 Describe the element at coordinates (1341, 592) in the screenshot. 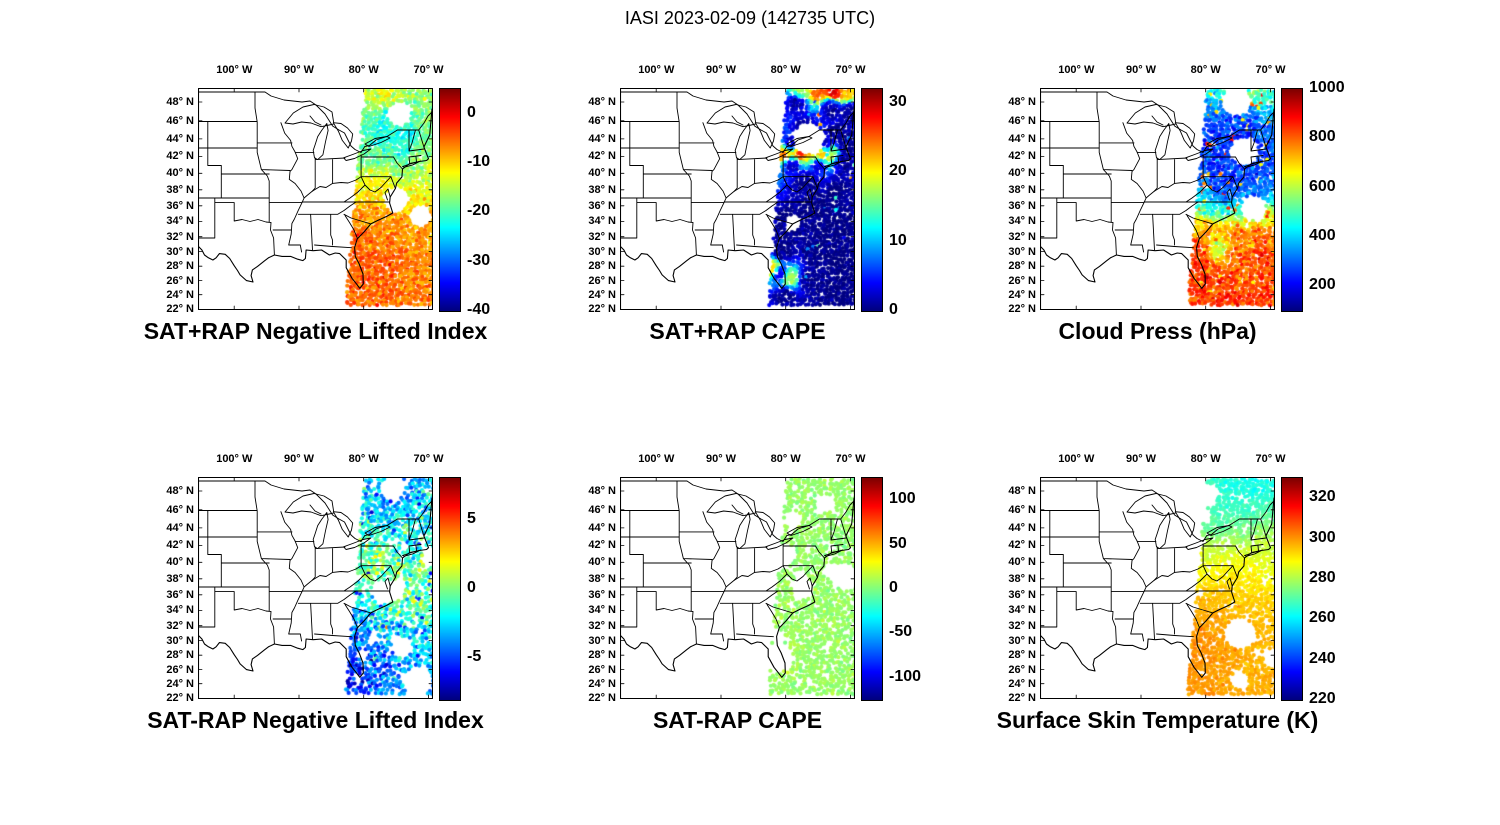

I see `colorbar-labels: 320 300 280 260 240 220` at that location.